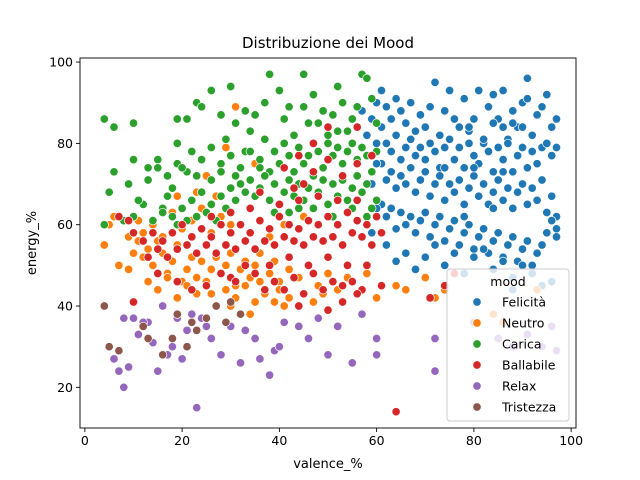  What do you see at coordinates (65, 306) in the screenshot?
I see `y-tick-label: 40` at bounding box center [65, 306].